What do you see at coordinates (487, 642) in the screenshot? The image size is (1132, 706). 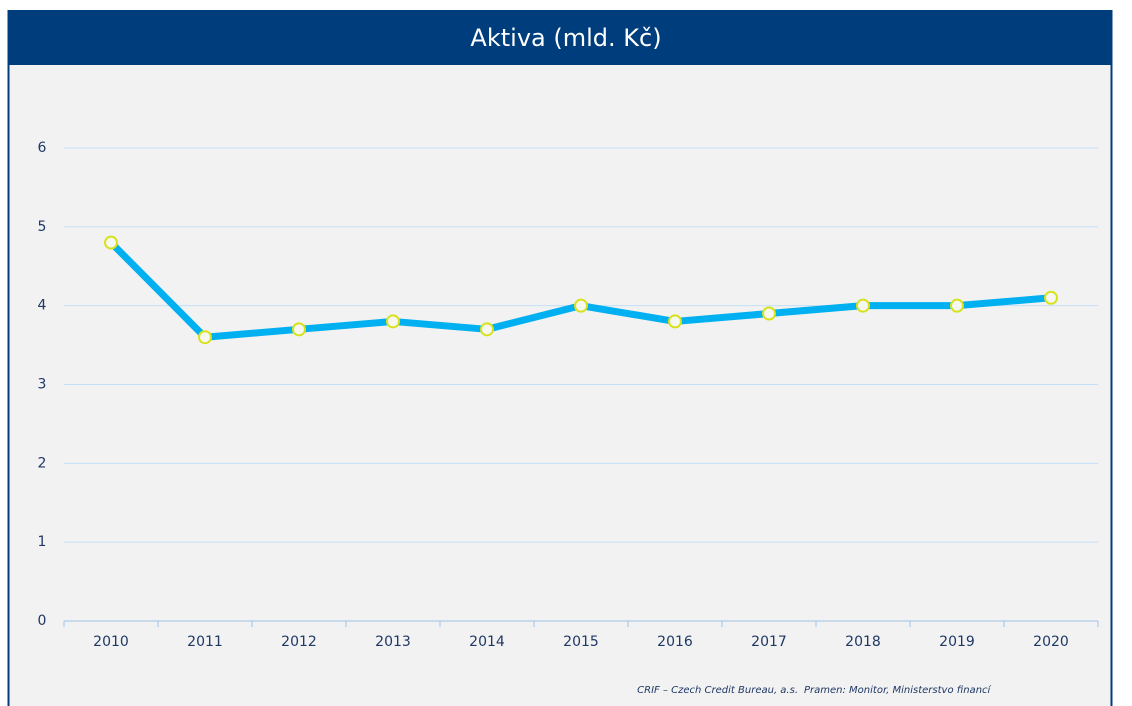 I see `x-tick-label: 2014` at bounding box center [487, 642].